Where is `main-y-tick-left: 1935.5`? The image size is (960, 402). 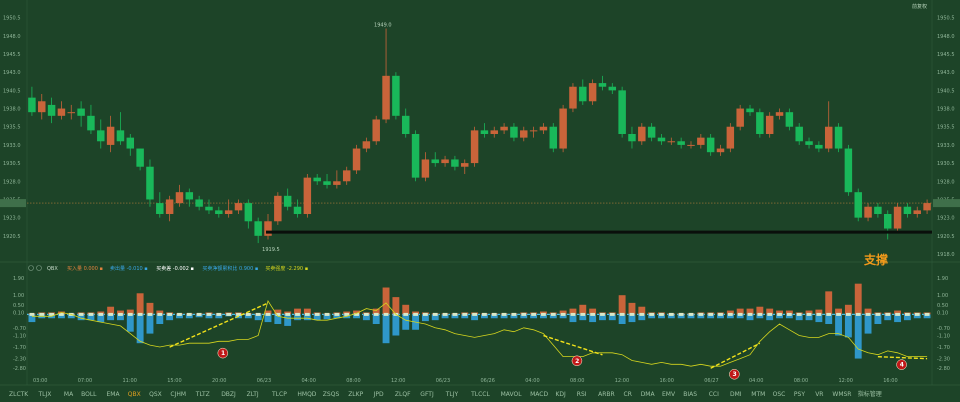
main-y-tick-left: 1935.5 is located at coordinates (12, 128).